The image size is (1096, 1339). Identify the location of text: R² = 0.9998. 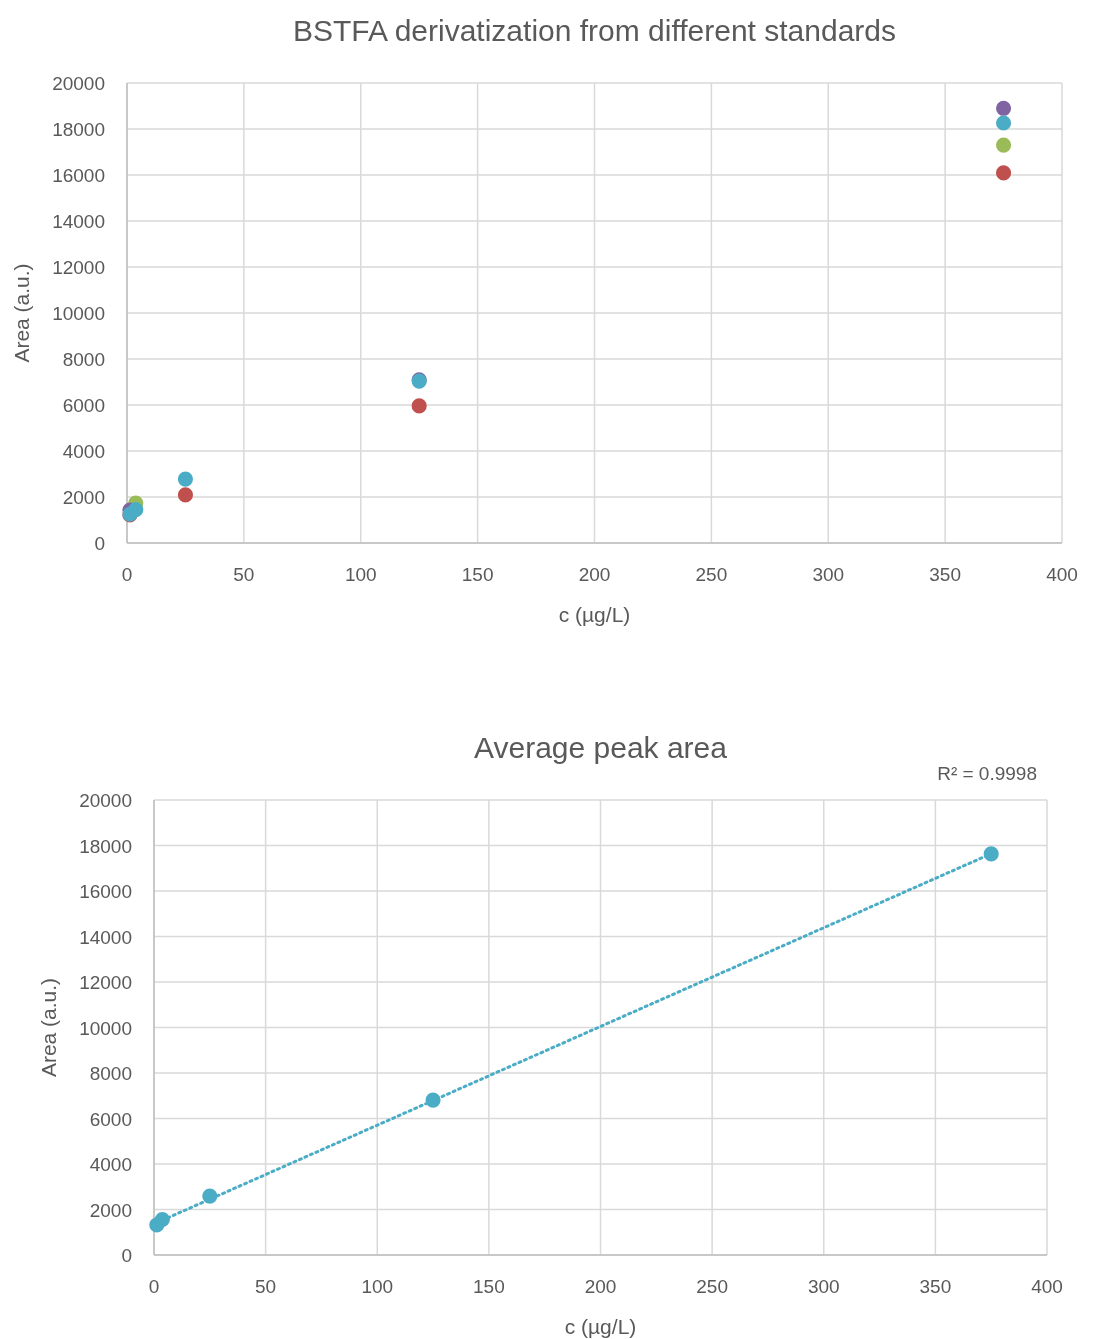
(987, 773).